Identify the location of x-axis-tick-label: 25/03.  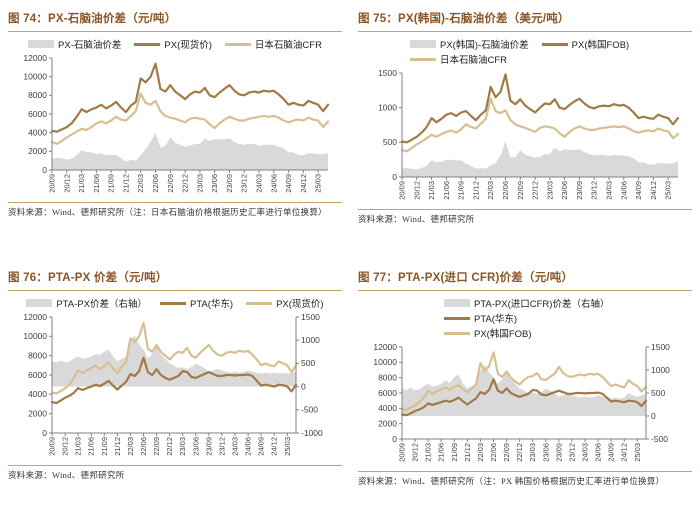
(637, 452).